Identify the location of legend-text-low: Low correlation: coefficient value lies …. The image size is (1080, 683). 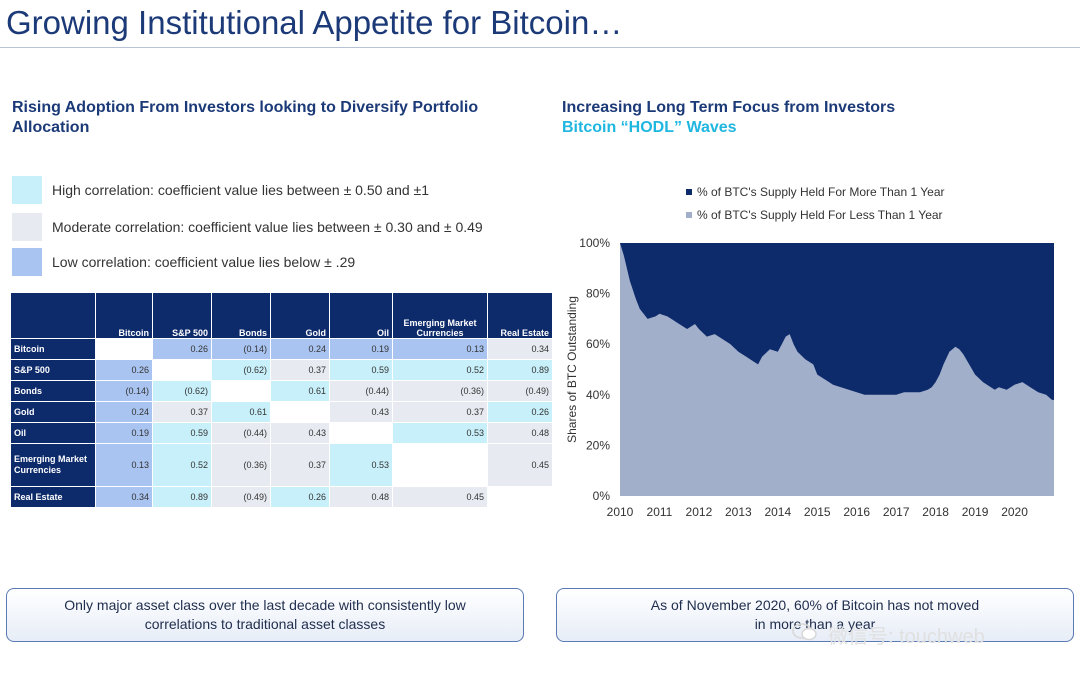
(204, 262).